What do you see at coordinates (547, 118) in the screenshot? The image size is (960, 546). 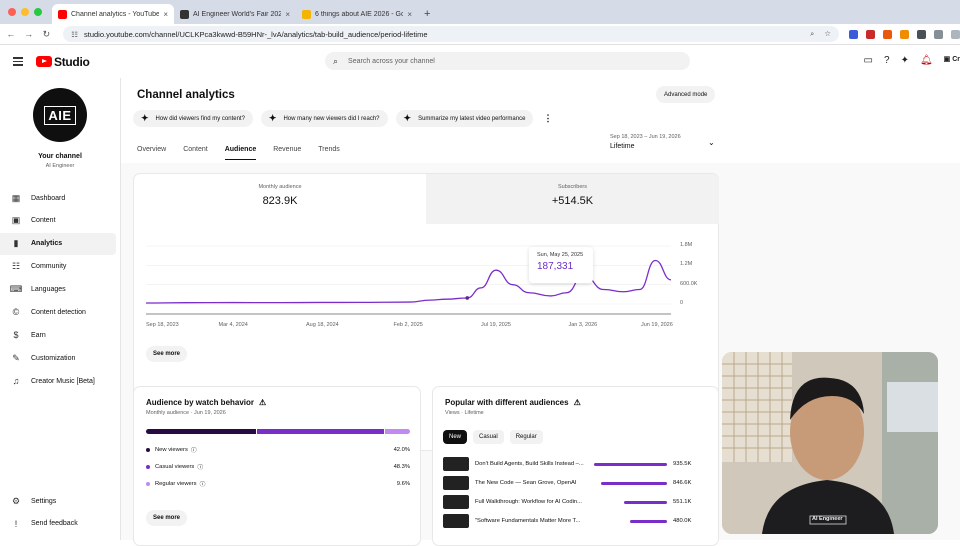 I see `more-options-icon: ⋮` at bounding box center [547, 118].